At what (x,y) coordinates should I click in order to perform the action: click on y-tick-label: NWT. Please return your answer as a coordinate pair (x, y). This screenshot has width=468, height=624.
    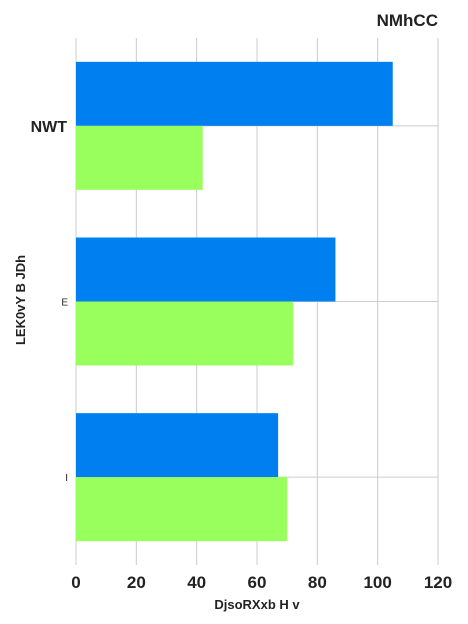
    Looking at the image, I should click on (49, 127).